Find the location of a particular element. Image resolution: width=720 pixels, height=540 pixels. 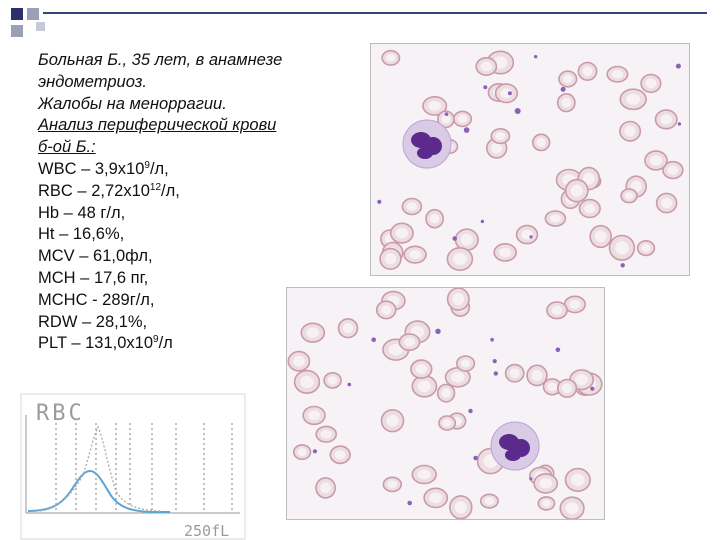

histogram-scale-label: 250fL is located at coordinates (206, 531).